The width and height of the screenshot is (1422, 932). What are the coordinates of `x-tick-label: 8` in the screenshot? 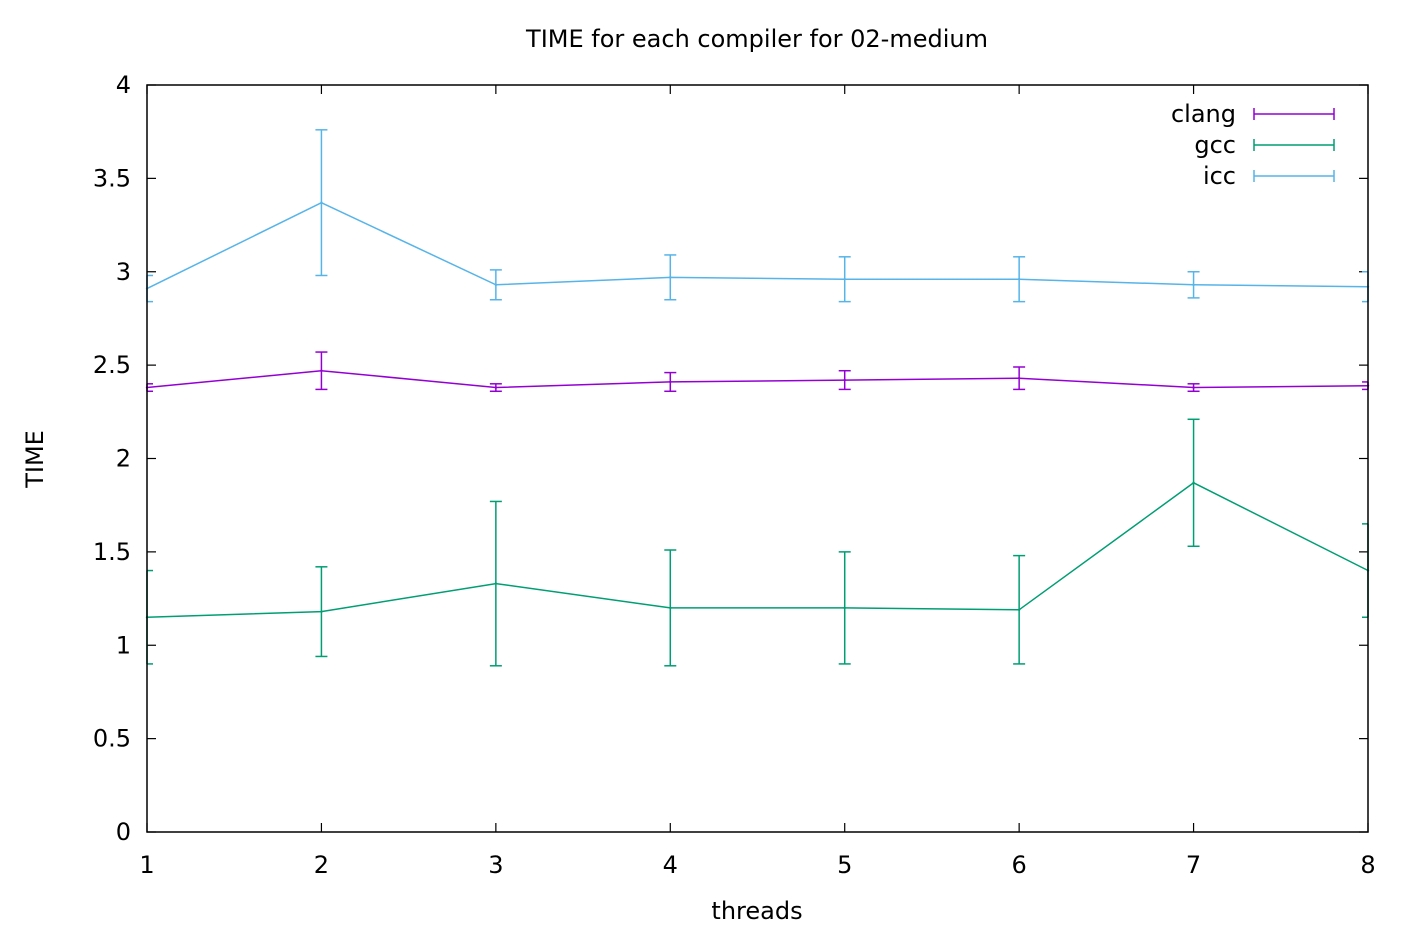 It's located at (1367, 865).